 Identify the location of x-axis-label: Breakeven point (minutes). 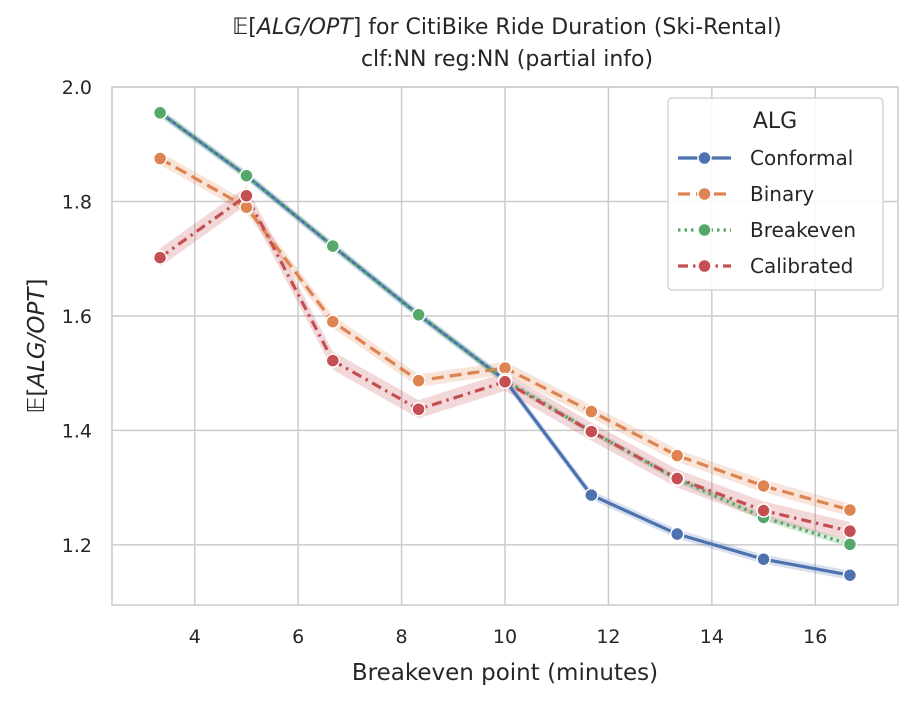
(505, 673).